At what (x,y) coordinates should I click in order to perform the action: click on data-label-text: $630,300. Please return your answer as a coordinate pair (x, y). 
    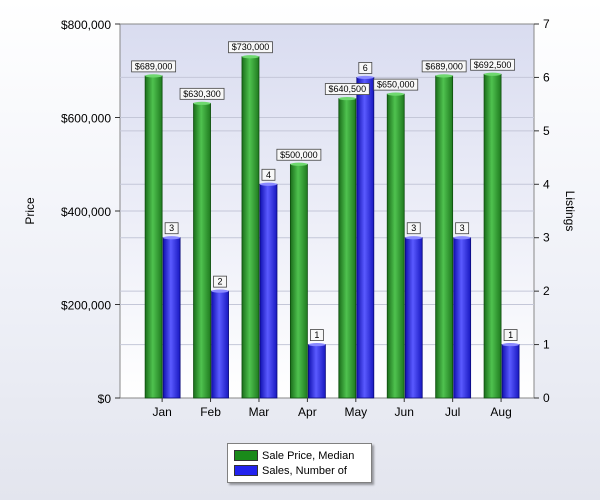
    Looking at the image, I should click on (202, 94).